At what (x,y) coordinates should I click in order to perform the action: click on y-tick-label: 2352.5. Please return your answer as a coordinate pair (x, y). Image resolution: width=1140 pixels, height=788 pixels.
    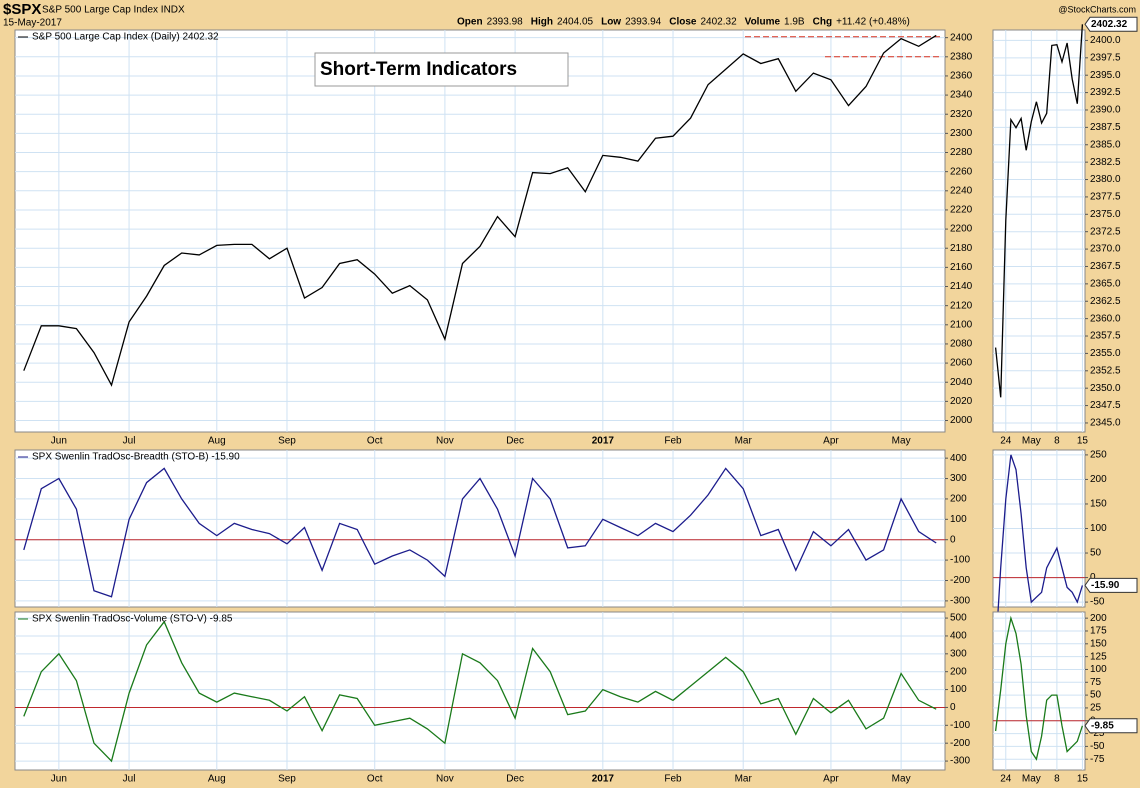
    Looking at the image, I should click on (1105, 370).